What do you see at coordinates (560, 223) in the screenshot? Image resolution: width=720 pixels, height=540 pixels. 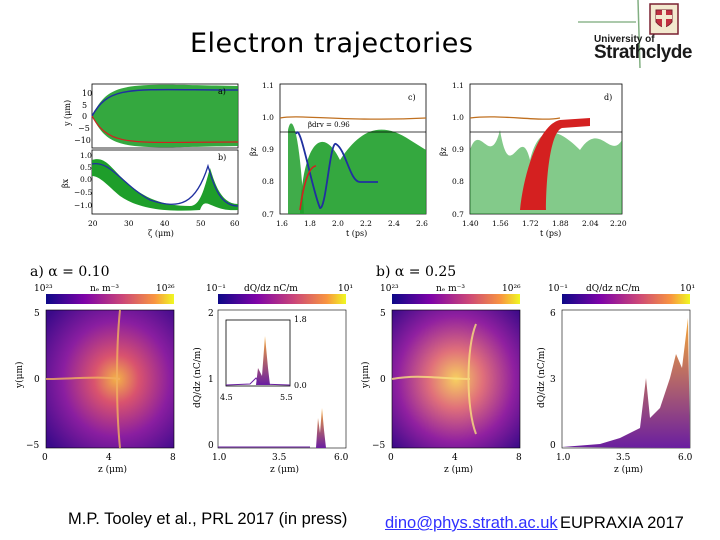 I see `panel-d-xtick: 1.88` at bounding box center [560, 223].